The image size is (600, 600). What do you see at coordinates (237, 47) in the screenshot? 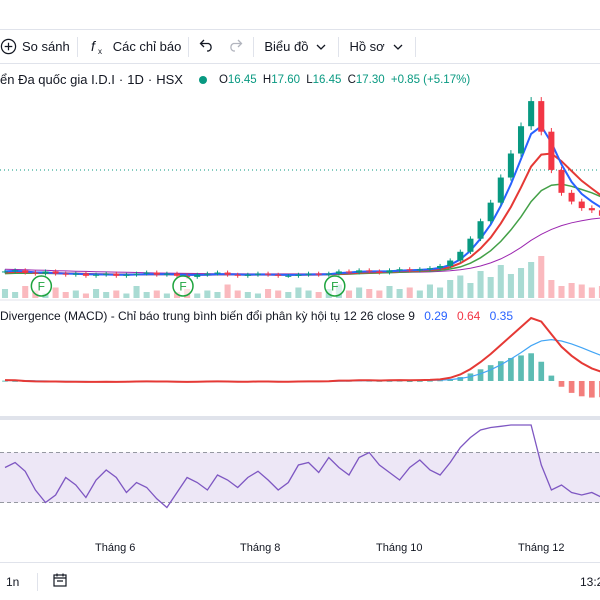
I see `redo-button` at bounding box center [237, 47].